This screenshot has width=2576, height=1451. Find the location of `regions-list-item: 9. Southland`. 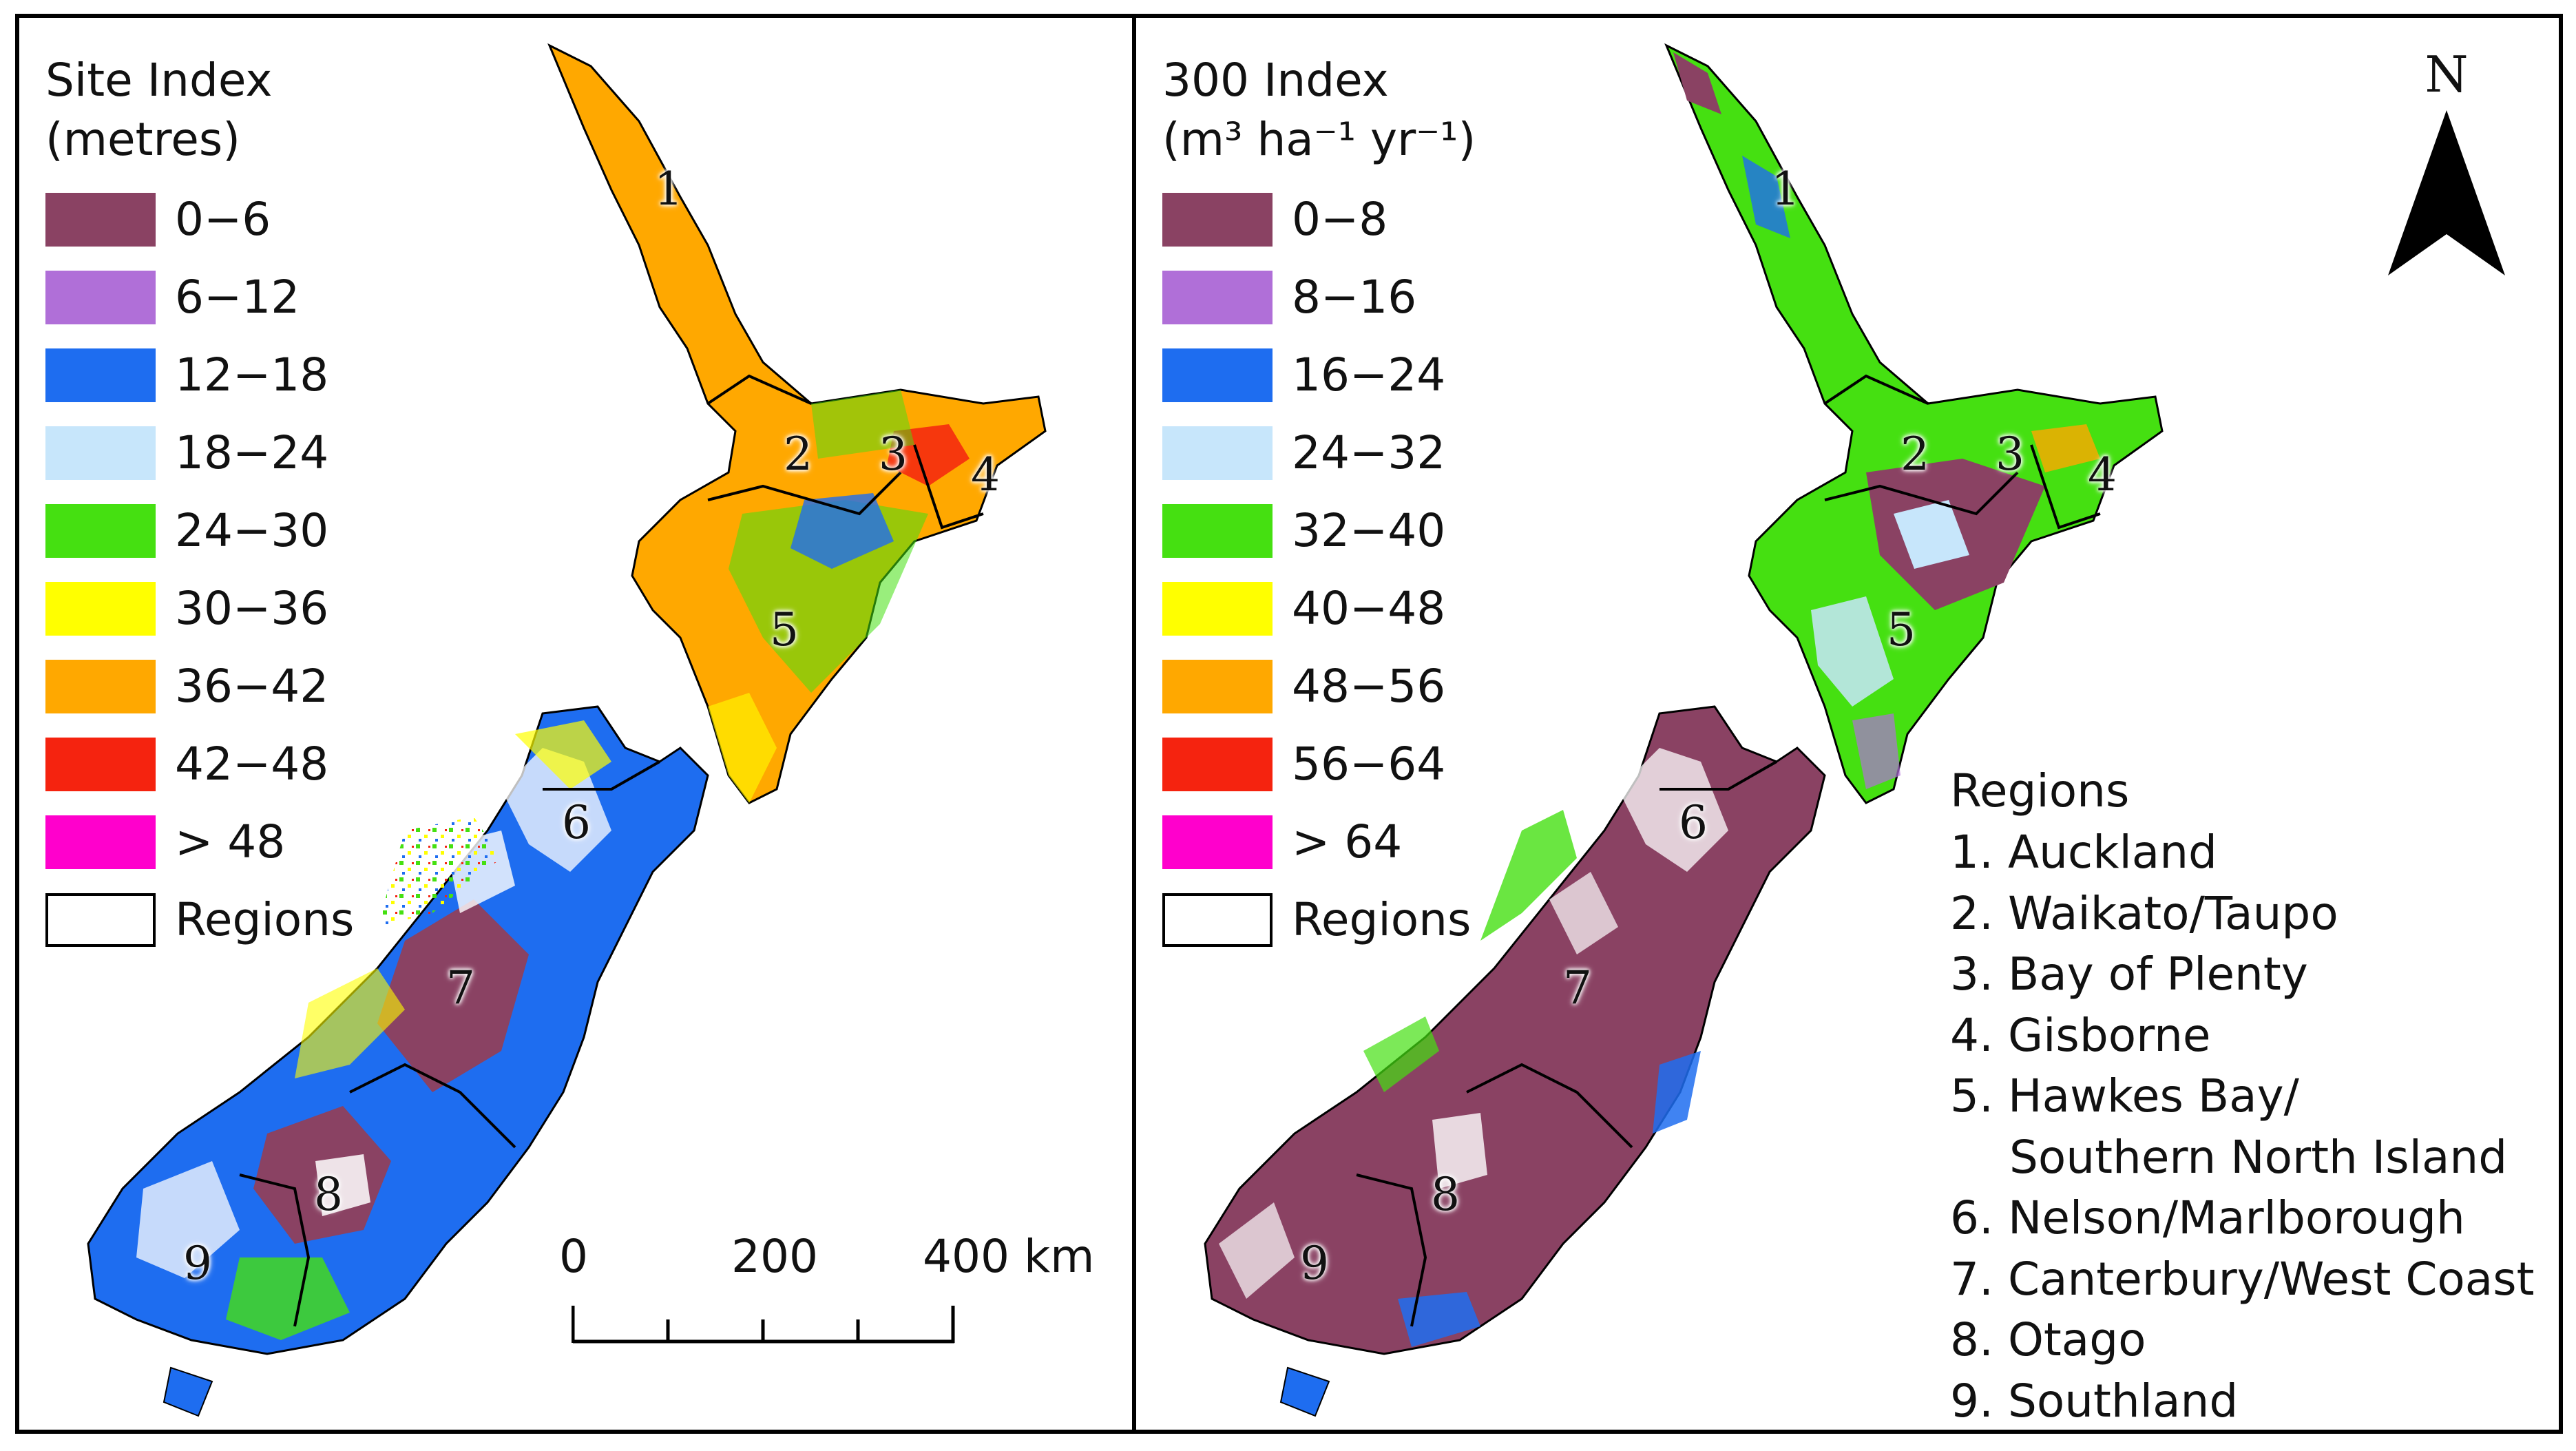

regions-list-item: 9. Southland is located at coordinates (2094, 1401).